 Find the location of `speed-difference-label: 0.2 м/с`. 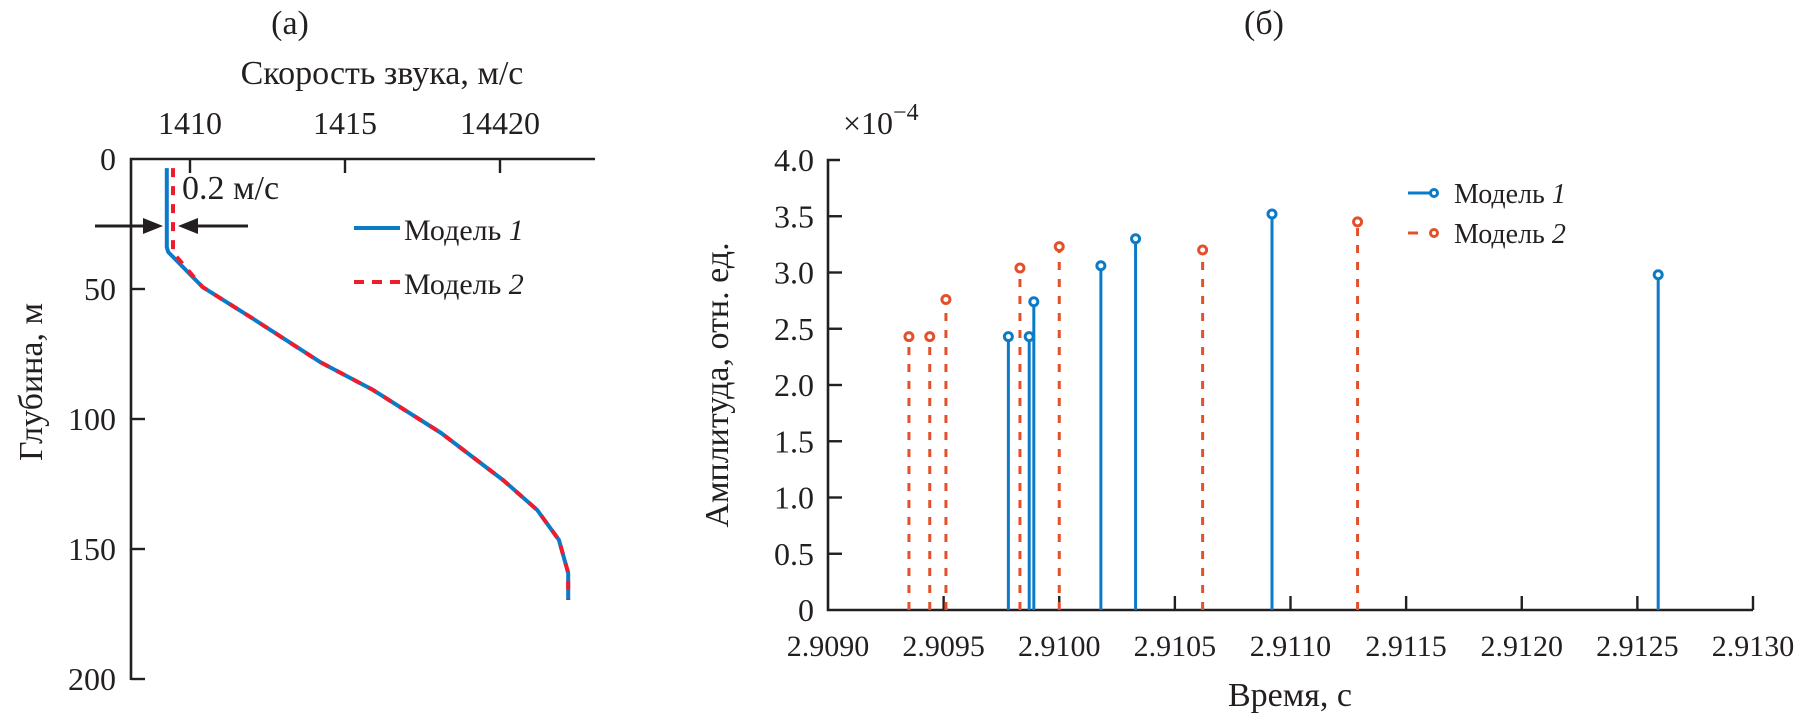

speed-difference-label: 0.2 м/с is located at coordinates (230, 188).